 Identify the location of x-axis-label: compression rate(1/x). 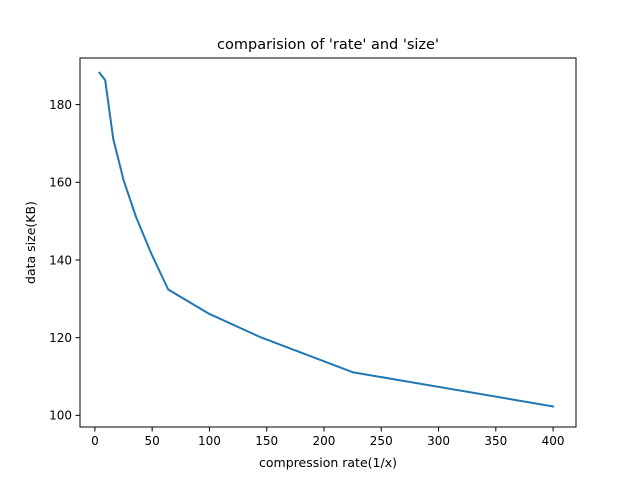
(328, 462).